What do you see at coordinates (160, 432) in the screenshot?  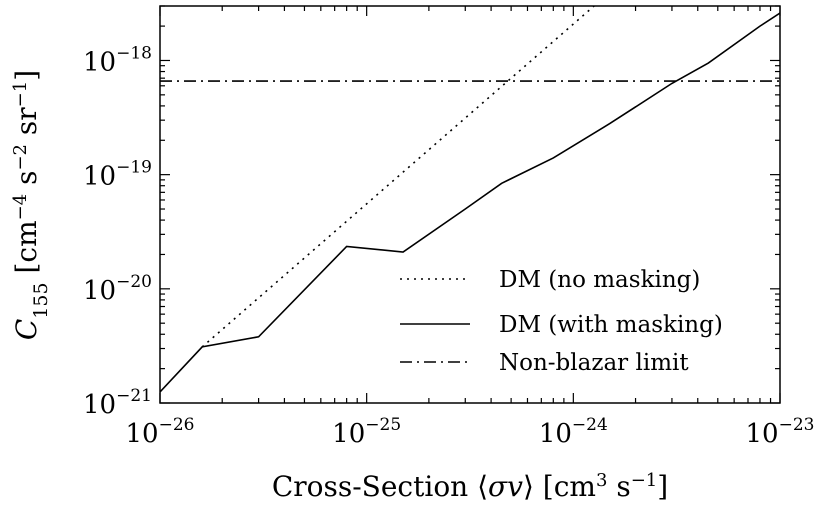 I see `x-tick-label: 10−26` at bounding box center [160, 432].